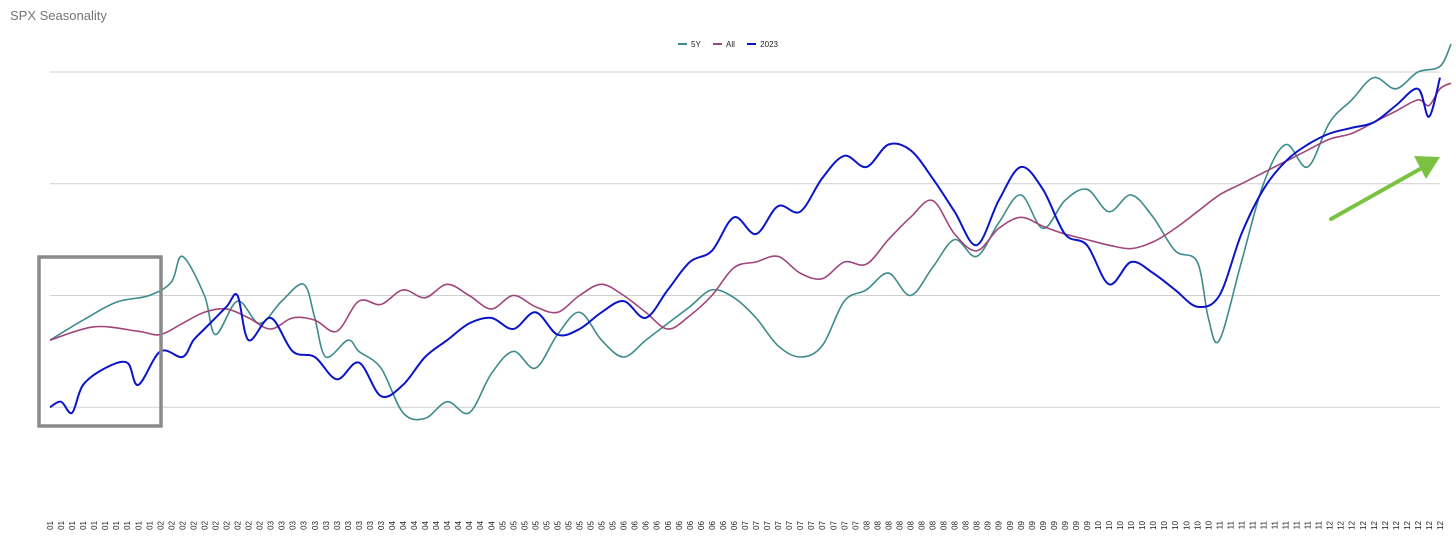 The image size is (1456, 540). I want to click on chart-legend: 5Y All 2023, so click(728, 44).